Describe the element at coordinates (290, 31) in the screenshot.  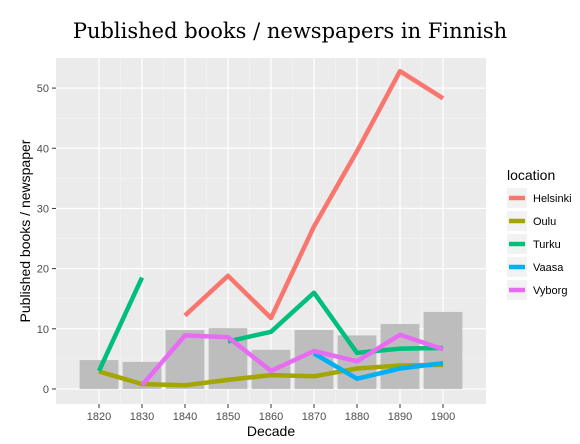
I see `chart-title: Published books / newspapers in Finnish` at that location.